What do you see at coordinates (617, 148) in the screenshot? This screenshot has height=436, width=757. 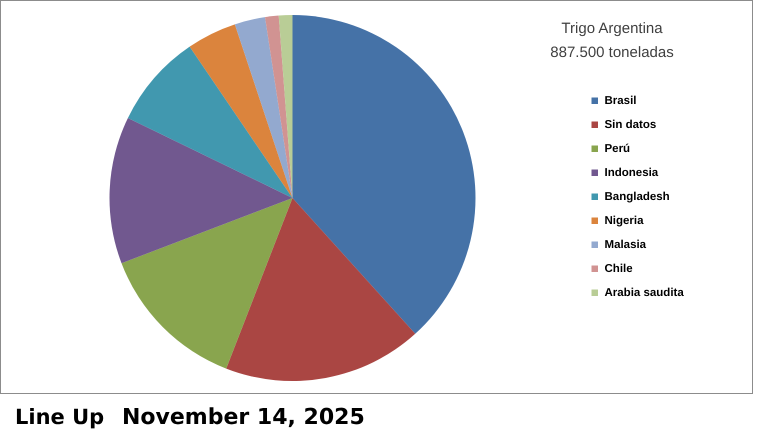 I see `legend-label: Perú` at bounding box center [617, 148].